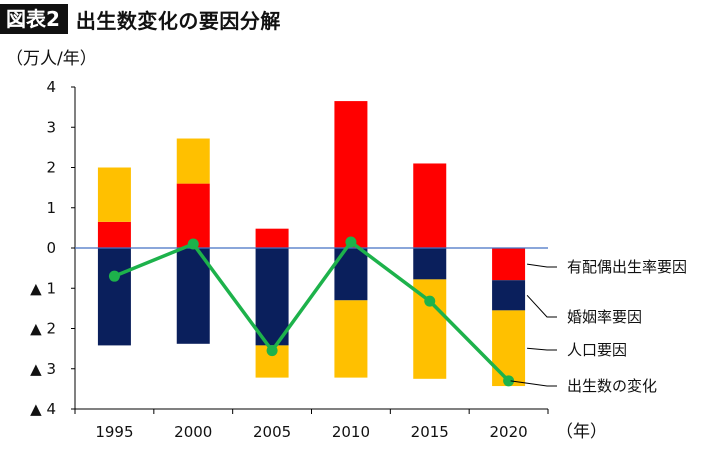  I want to click on x-tick-label: 2000, so click(193, 432).